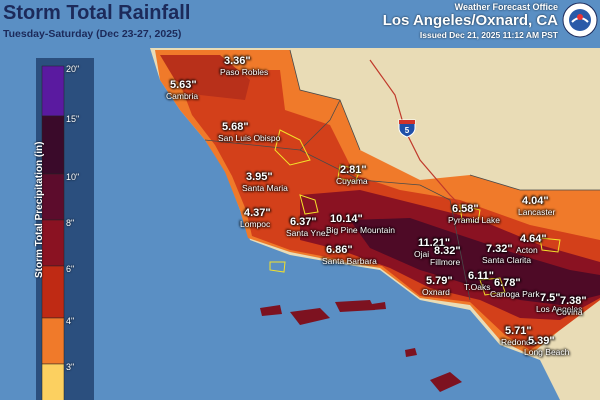 The width and height of the screenshot is (600, 400). I want to click on interstate-shield-icon: 5, so click(407, 128).